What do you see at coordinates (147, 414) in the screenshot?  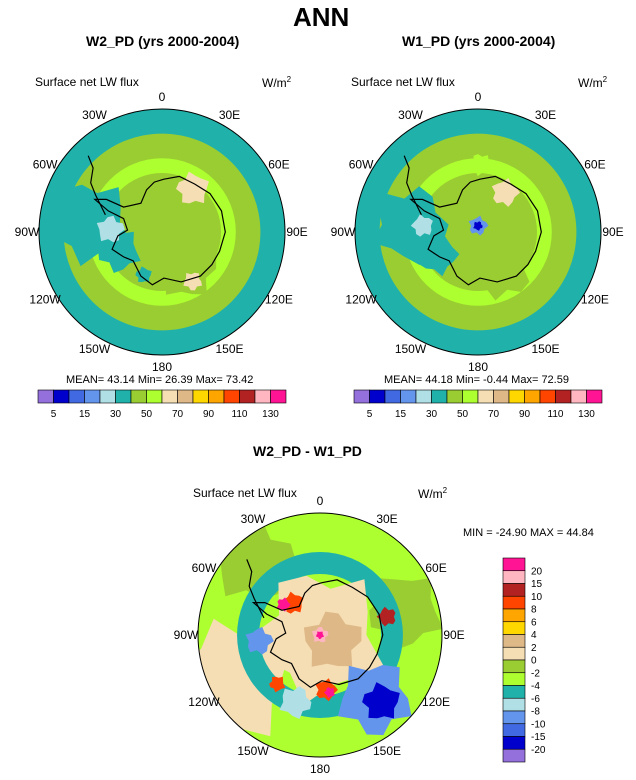 I see `panel1-colorbar-tick-label: 50` at bounding box center [147, 414].